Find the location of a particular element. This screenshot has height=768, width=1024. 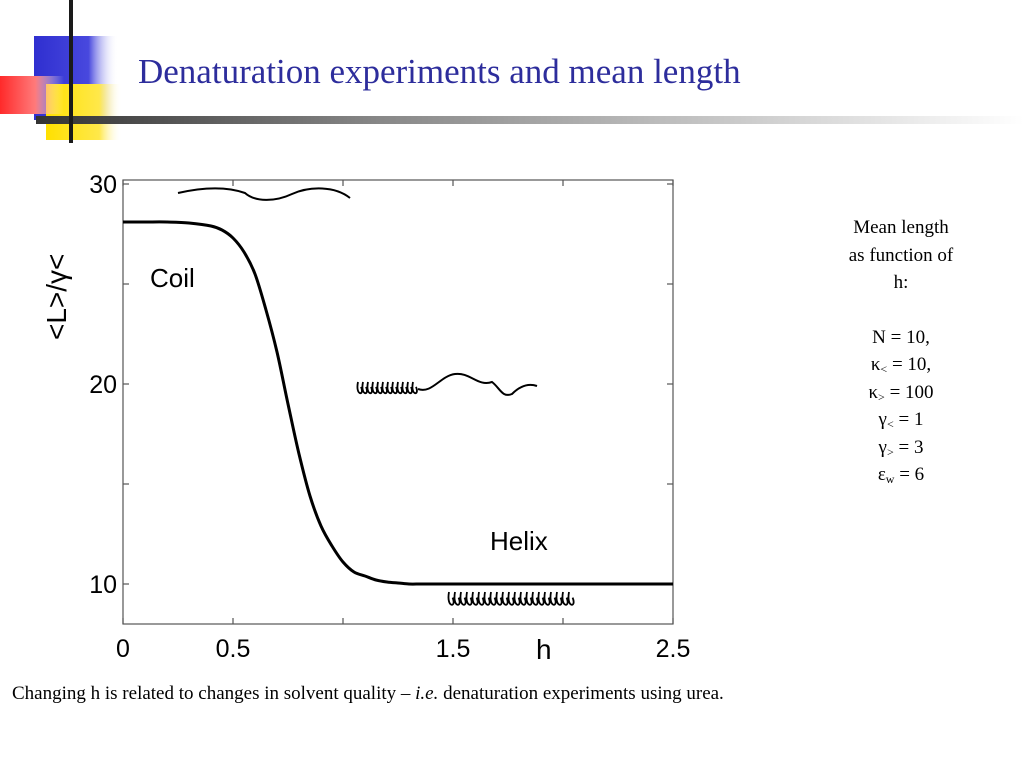

parameter-row: κ< = 10, is located at coordinates (901, 365).